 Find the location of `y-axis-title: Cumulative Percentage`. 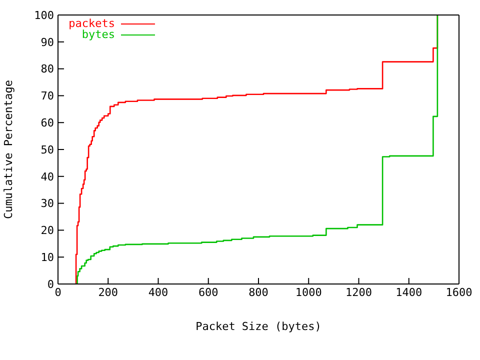

y-axis-title: Cumulative Percentage is located at coordinates (8, 150).